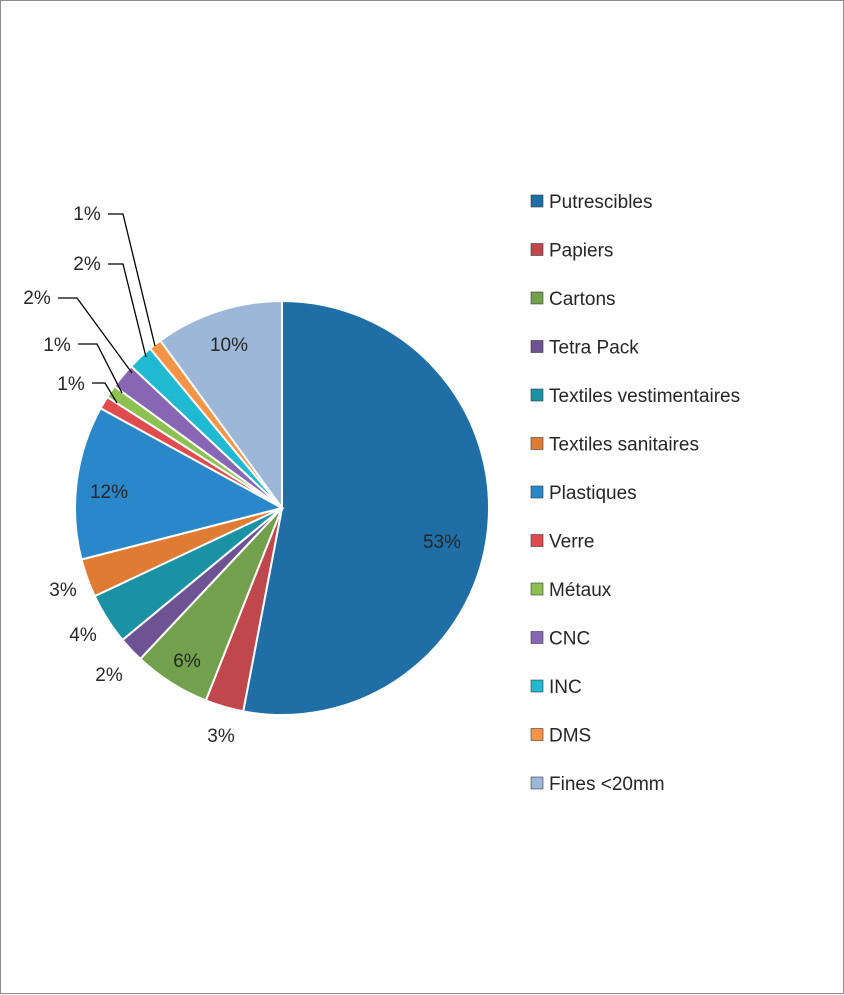  Describe the element at coordinates (594, 348) in the screenshot. I see `legend-label: Tetra Pack` at that location.